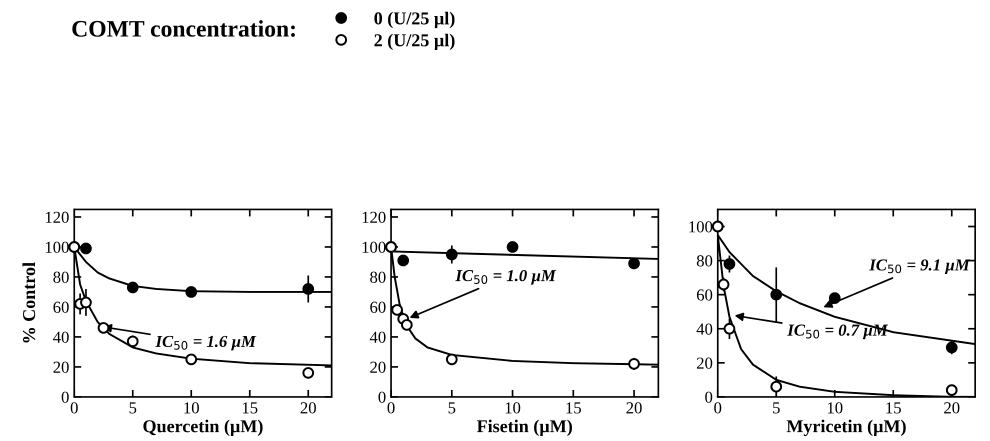 This screenshot has height=441, width=990. Describe the element at coordinates (846, 428) in the screenshot. I see `x-axis-title: Myricetin (µM)` at that location.